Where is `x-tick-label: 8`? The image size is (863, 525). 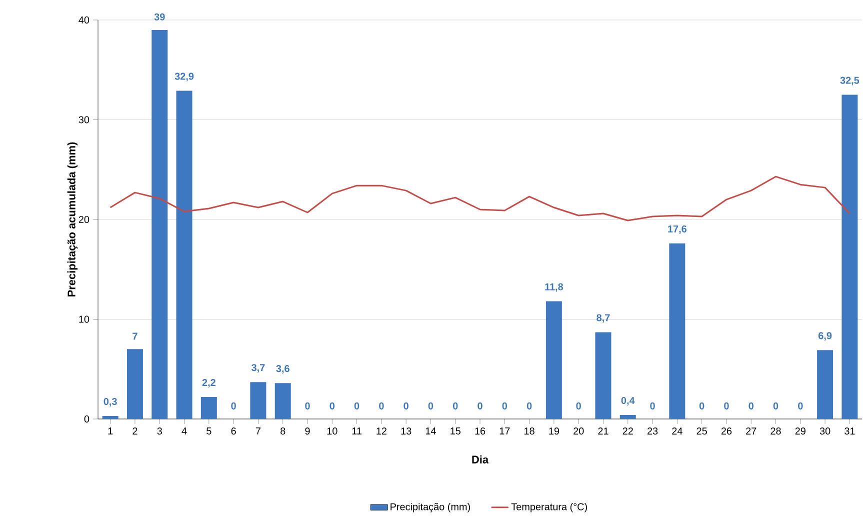
x-tick-label: 8 is located at coordinates (283, 431).